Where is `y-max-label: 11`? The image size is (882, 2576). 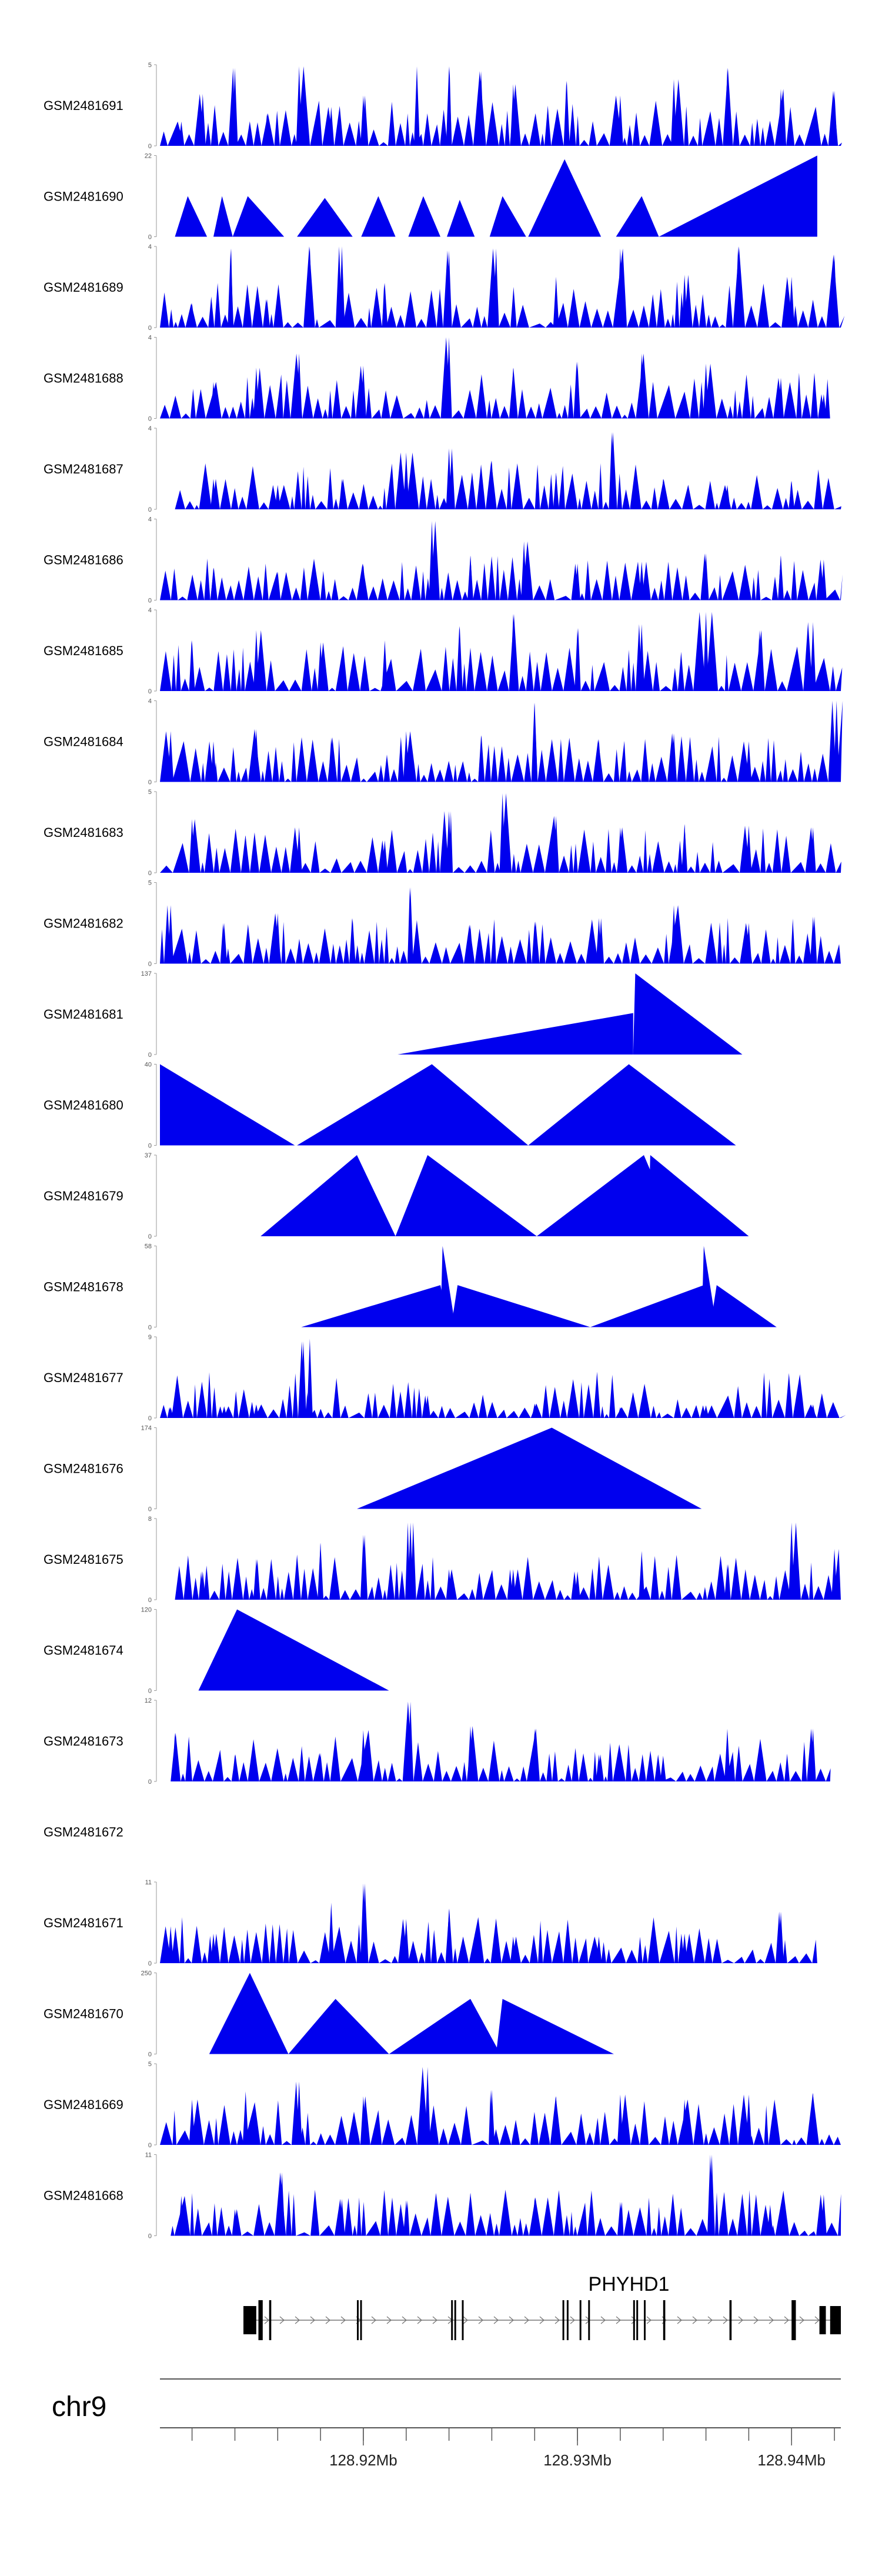 y-max-label: 11 is located at coordinates (148, 1882).